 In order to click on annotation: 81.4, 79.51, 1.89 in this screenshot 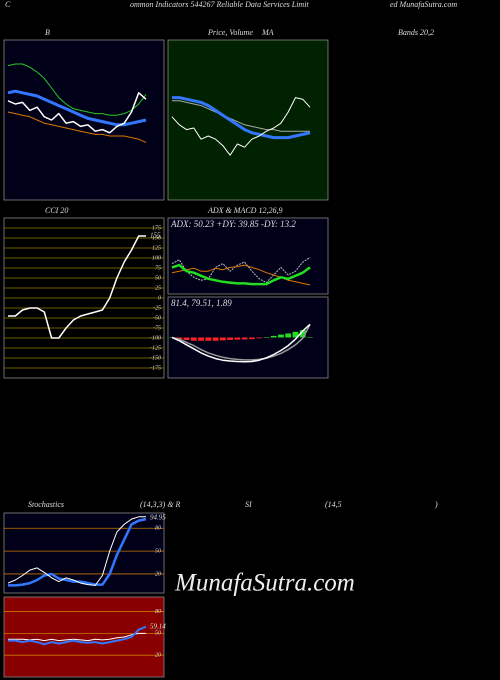, I will do `click(201, 303)`.